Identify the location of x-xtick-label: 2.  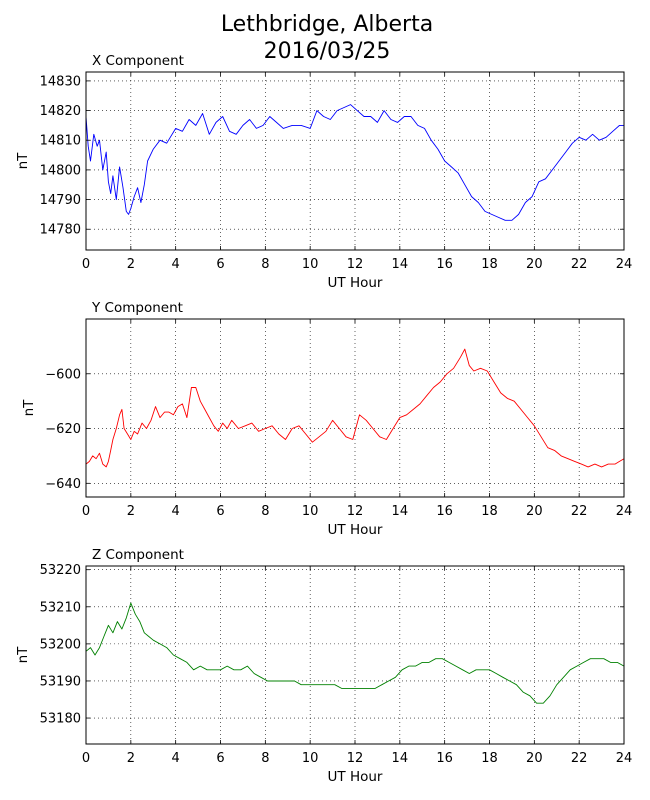
(131, 264).